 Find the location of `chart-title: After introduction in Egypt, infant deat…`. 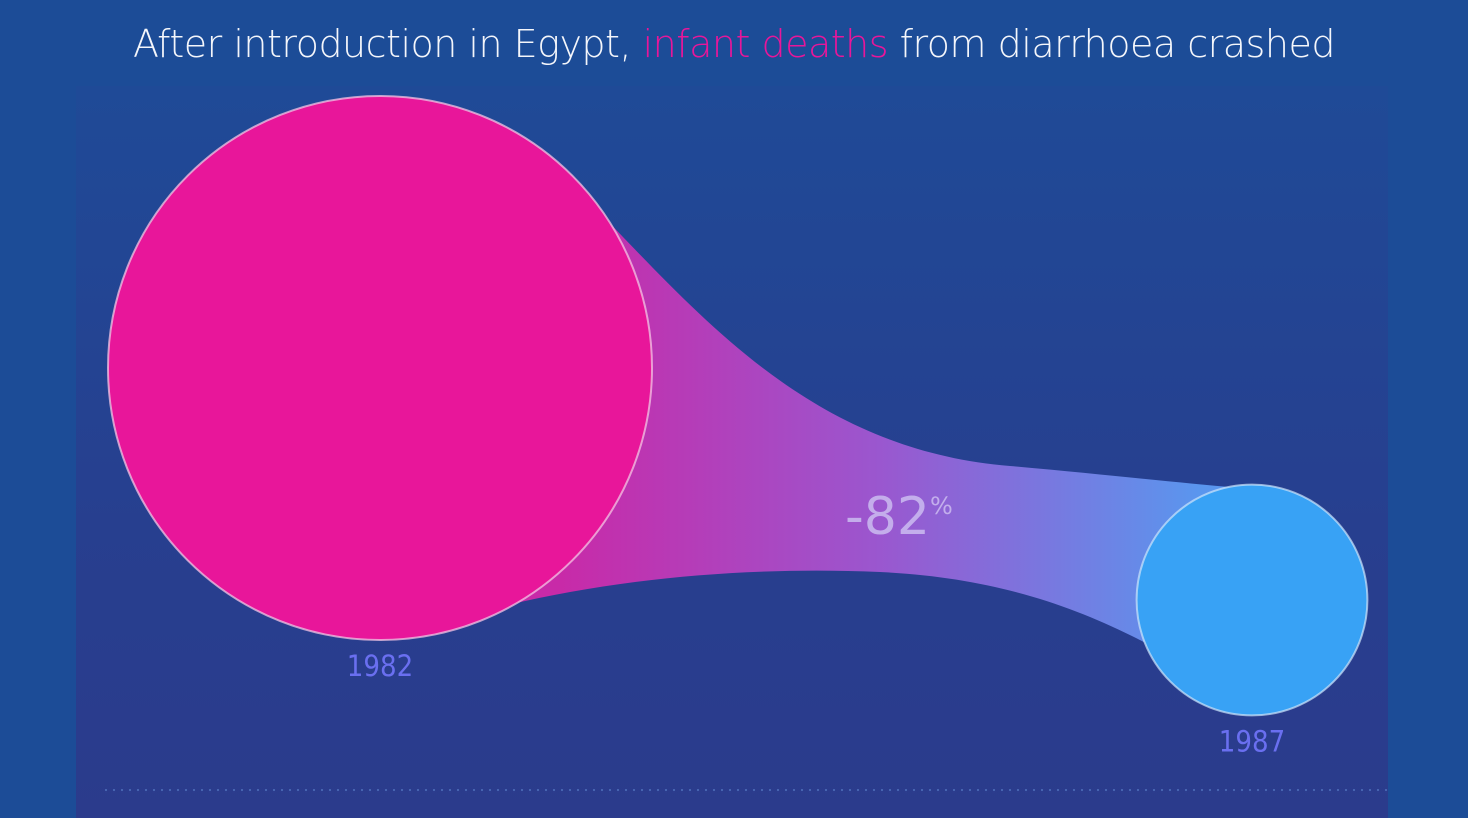

chart-title: After introduction in Egypt, infant deat… is located at coordinates (734, 44).